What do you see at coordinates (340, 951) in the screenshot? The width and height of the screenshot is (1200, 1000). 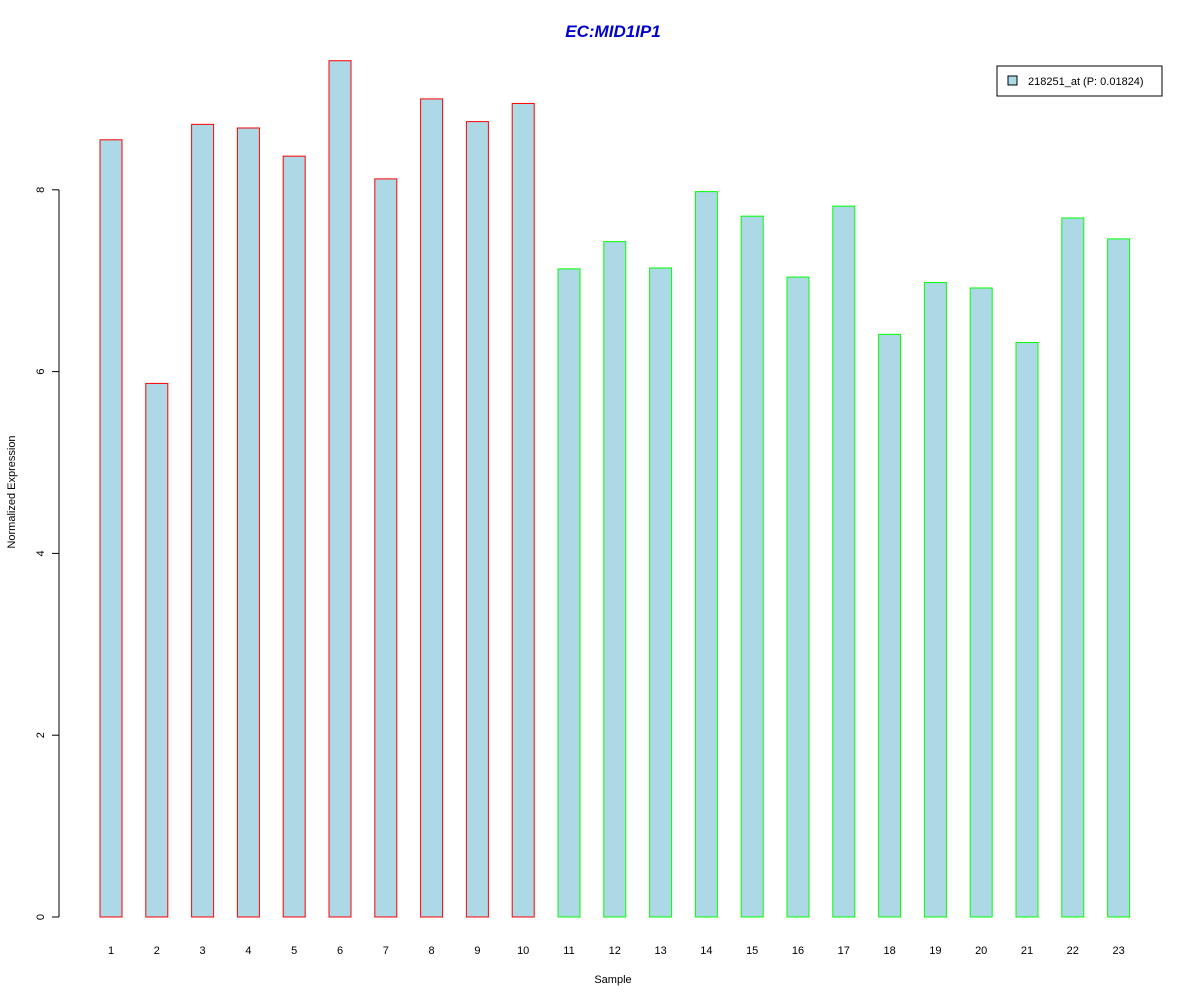 I see `x-tick-label: 6` at bounding box center [340, 951].